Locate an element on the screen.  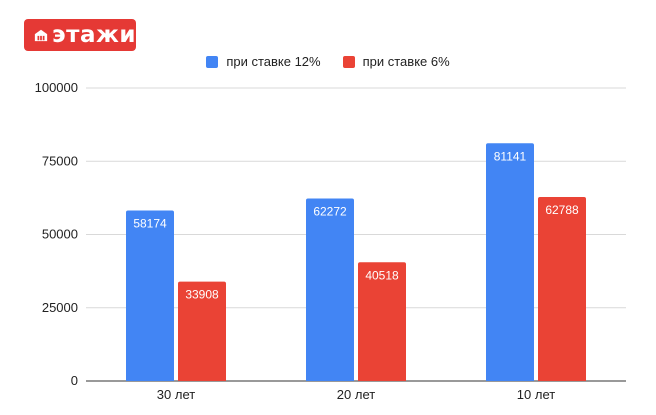
brand-name: этажи is located at coordinates (94, 35).